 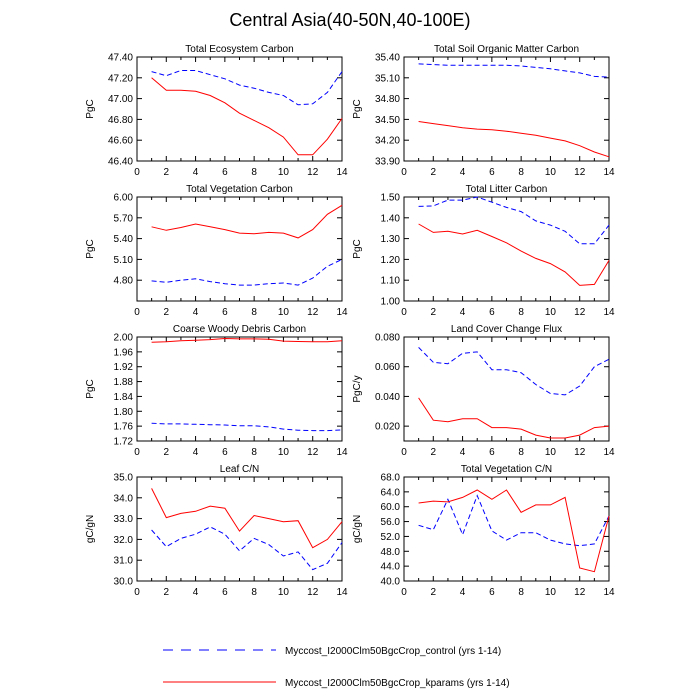 What do you see at coordinates (124, 382) in the screenshot?
I see `y-tick-label: 1.88` at bounding box center [124, 382].